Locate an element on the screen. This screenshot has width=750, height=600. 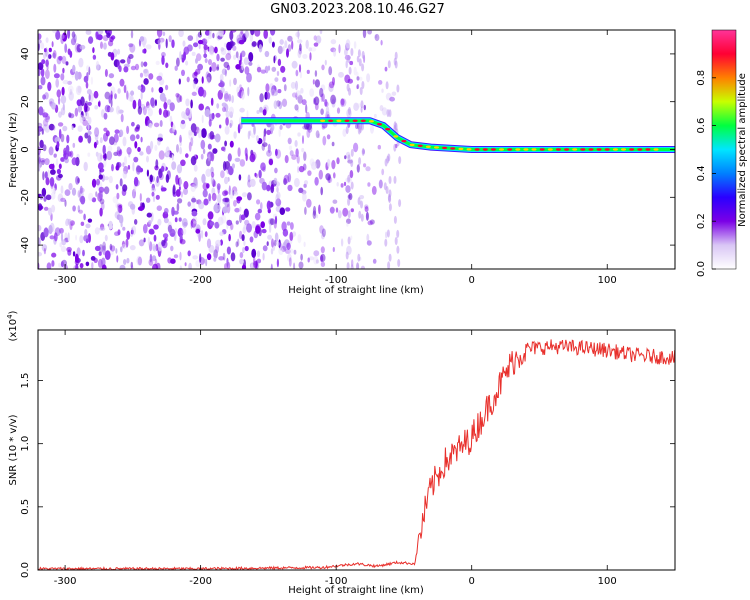
colorbar-tick-label: 0.2 is located at coordinates (701, 221).